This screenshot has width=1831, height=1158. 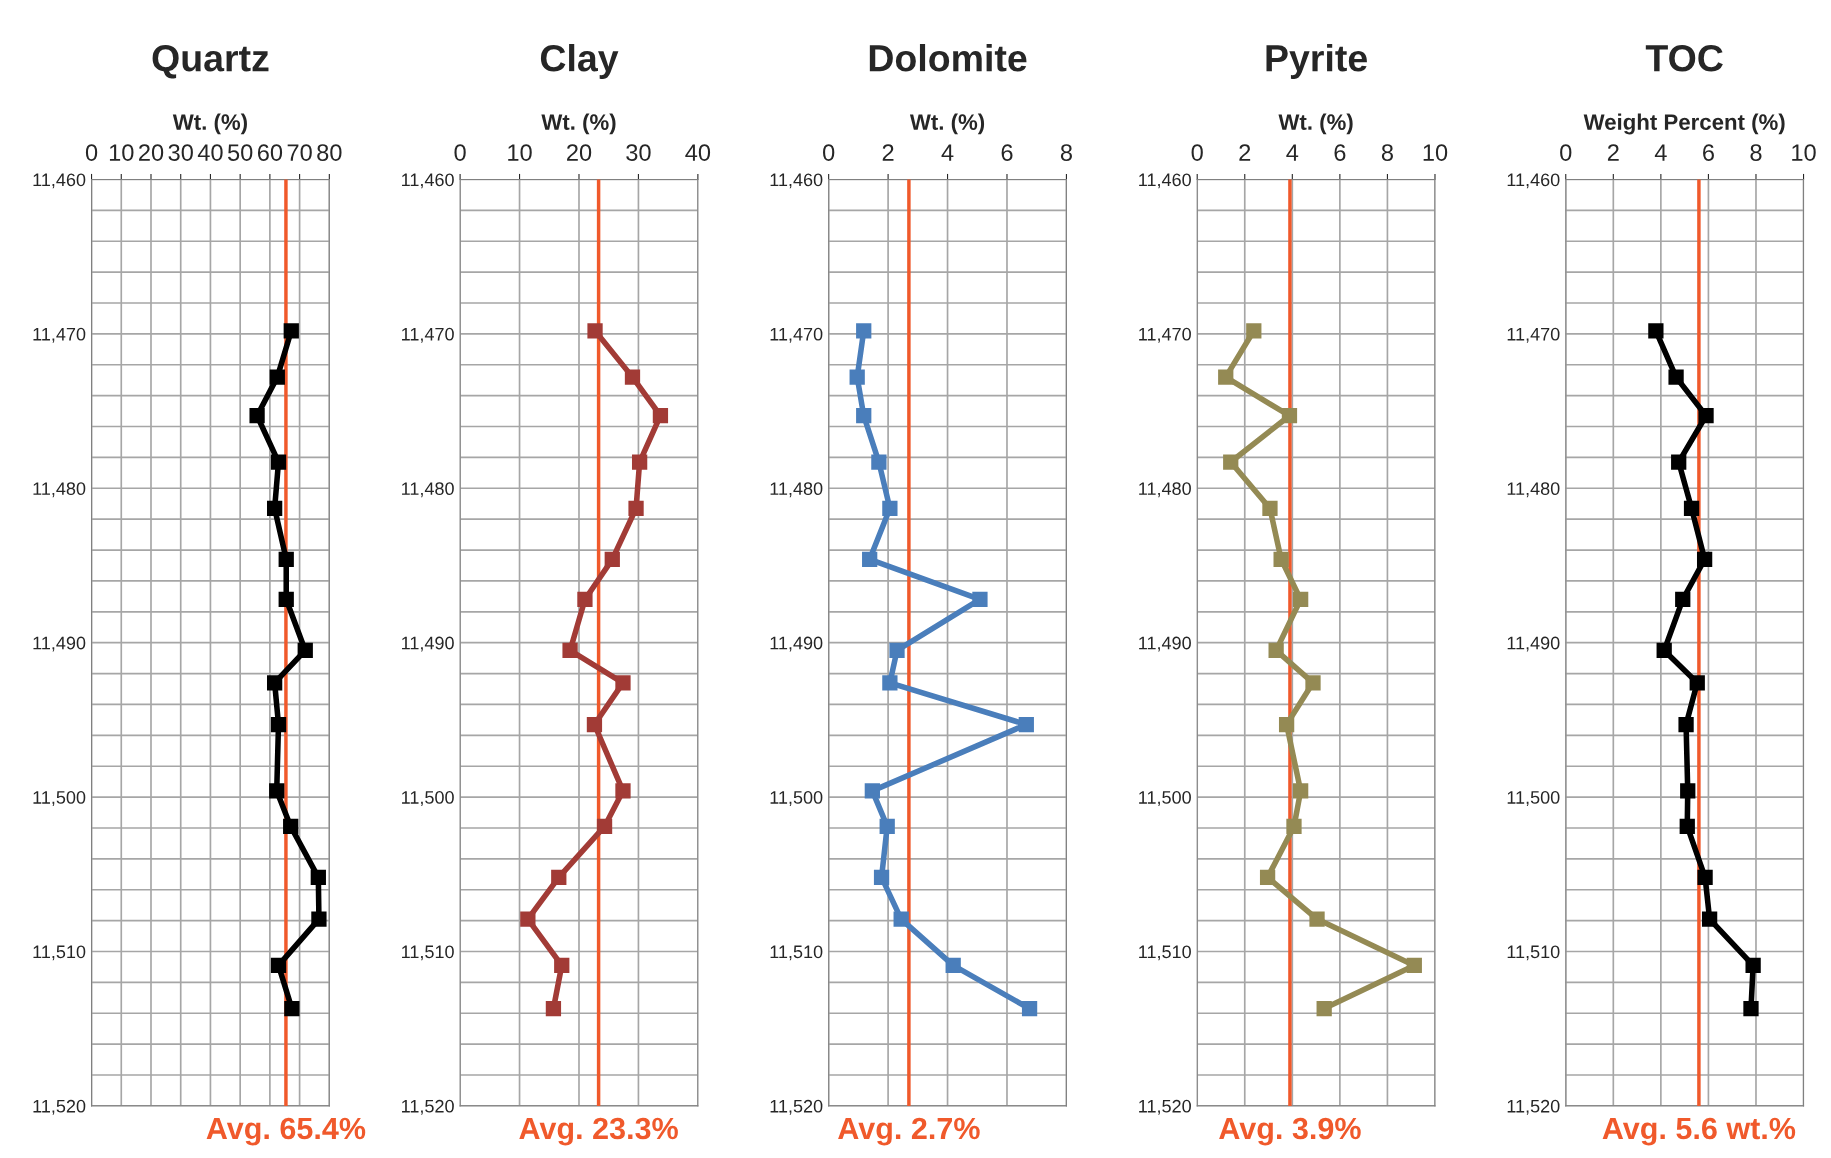 What do you see at coordinates (1684, 124) in the screenshot?
I see `x-axis-title: Weight Percent (%)` at bounding box center [1684, 124].